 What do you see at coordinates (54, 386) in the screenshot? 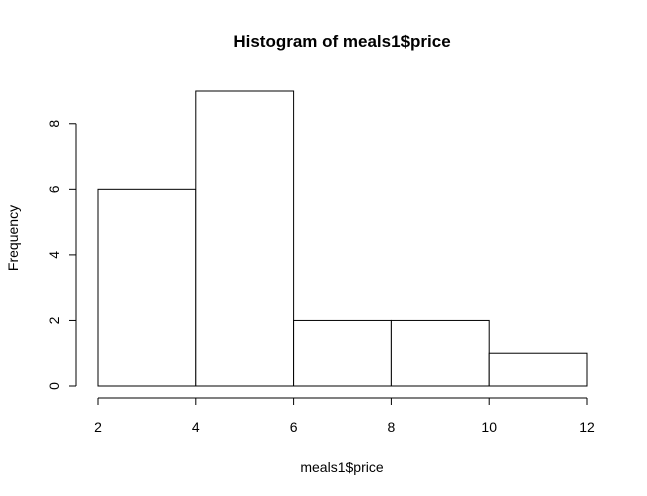
I see `y-tick-label: 0` at bounding box center [54, 386].